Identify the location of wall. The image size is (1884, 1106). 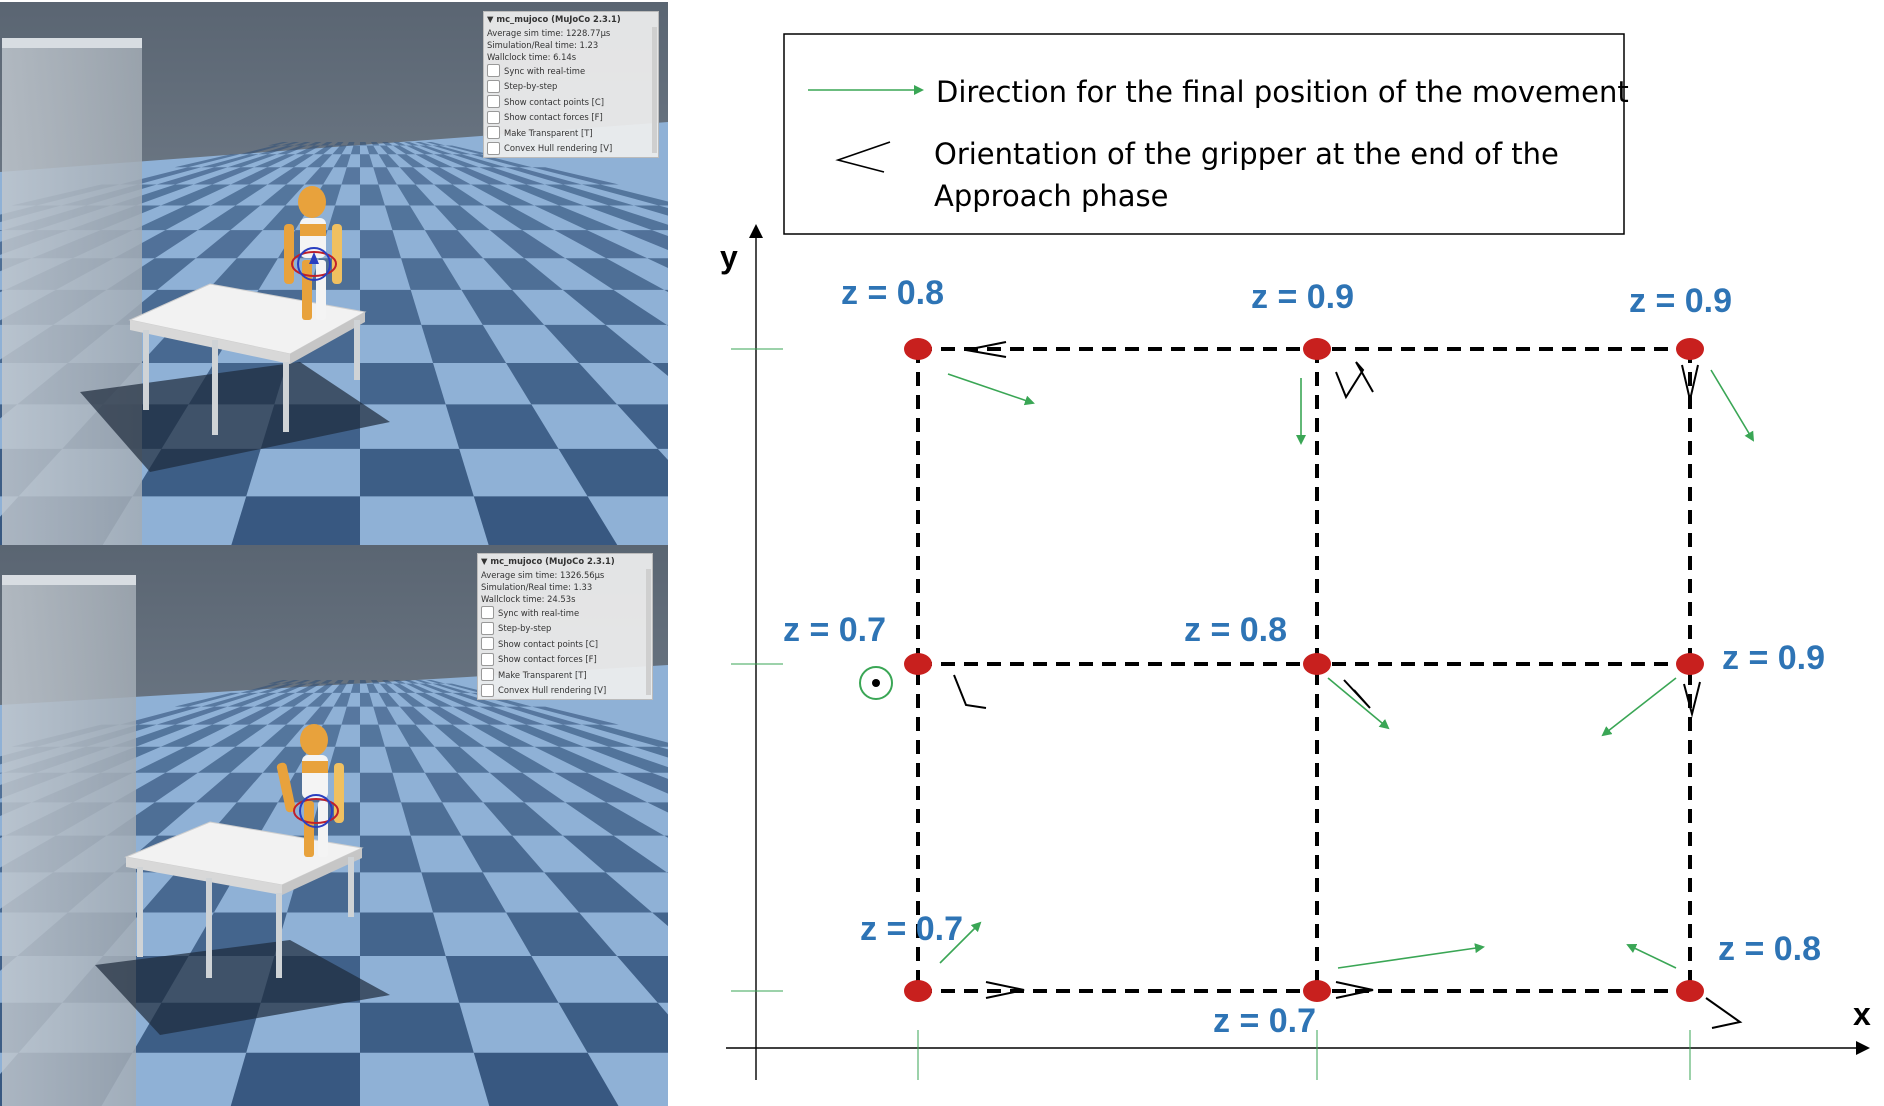
(72, 292).